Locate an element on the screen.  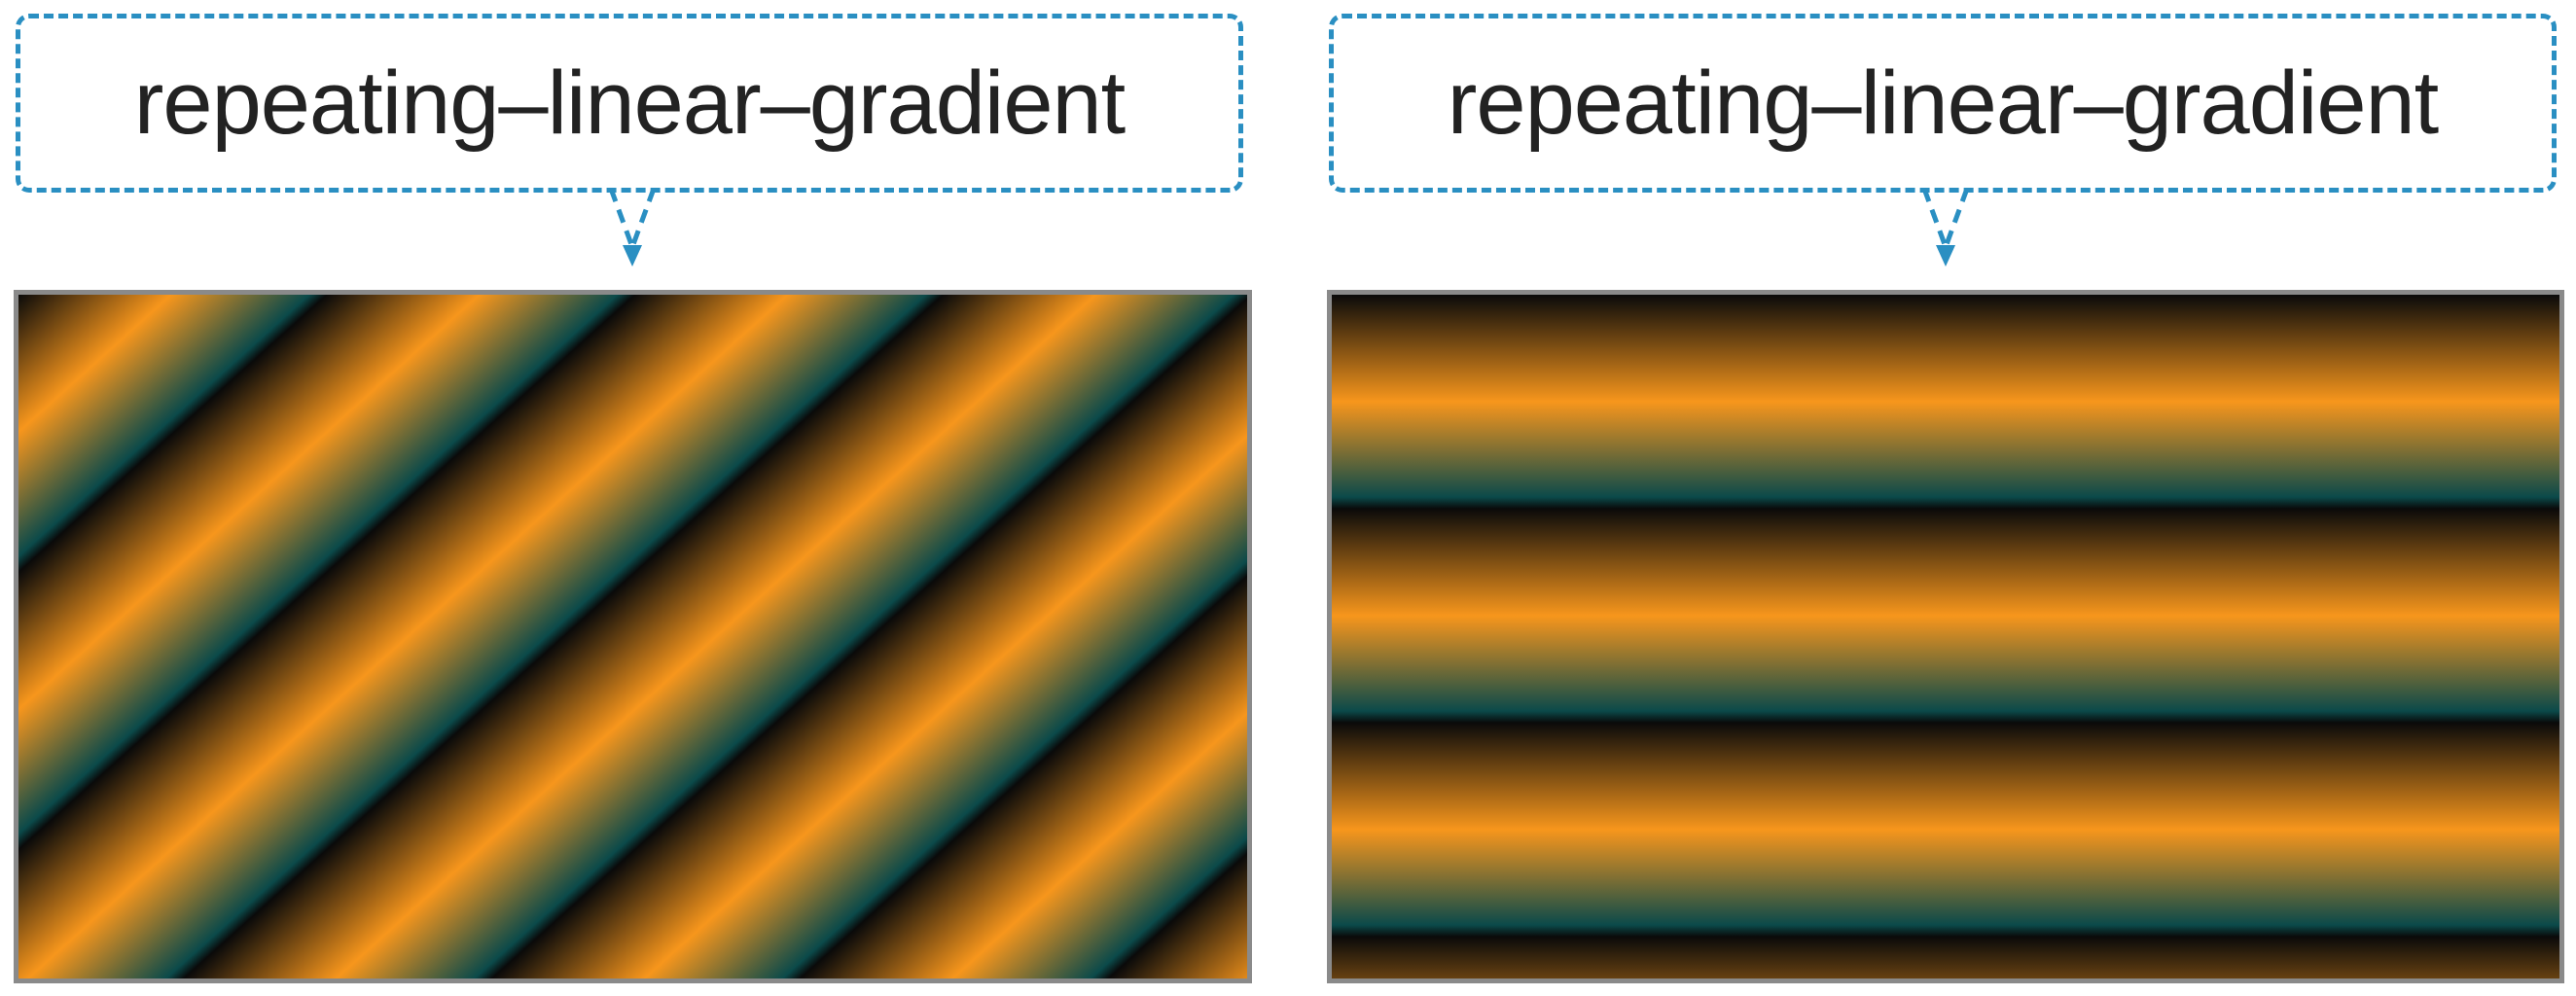
label-callout-left: repeating–linear–gradient is located at coordinates (629, 103).